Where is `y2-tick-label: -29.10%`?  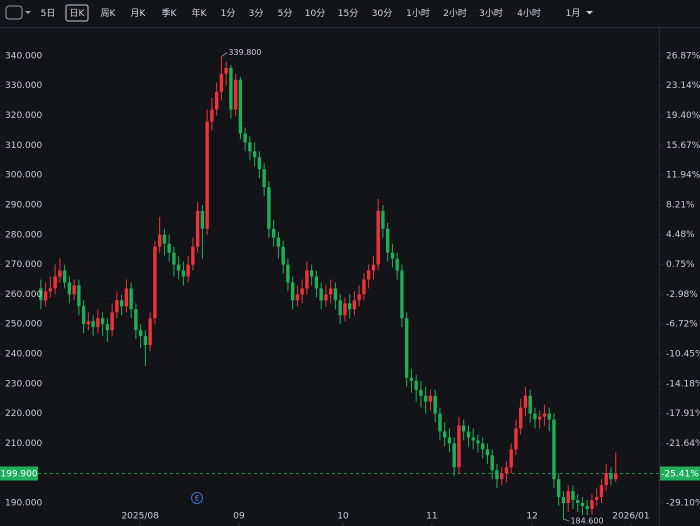
y2-tick-label: -29.10% is located at coordinates (683, 503).